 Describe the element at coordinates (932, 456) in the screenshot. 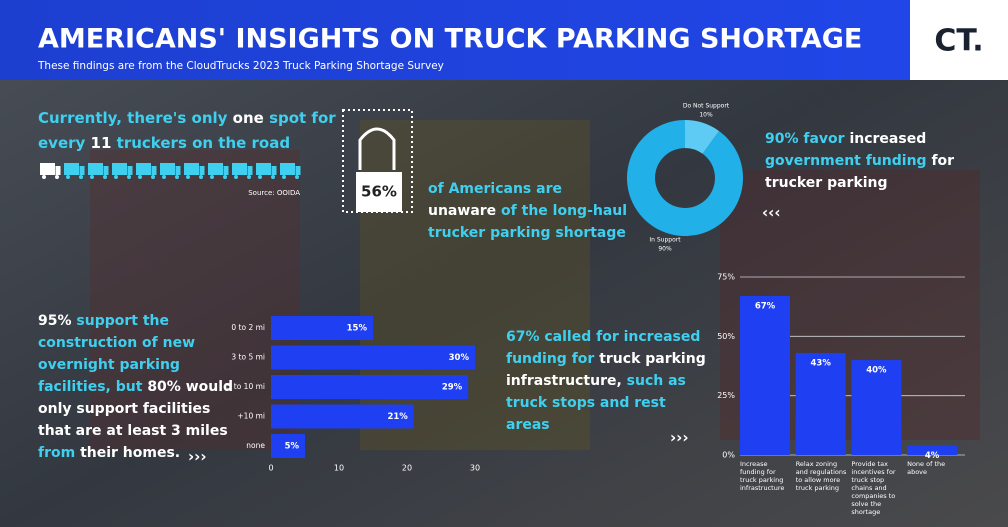

I see `value-label: 4%` at that location.